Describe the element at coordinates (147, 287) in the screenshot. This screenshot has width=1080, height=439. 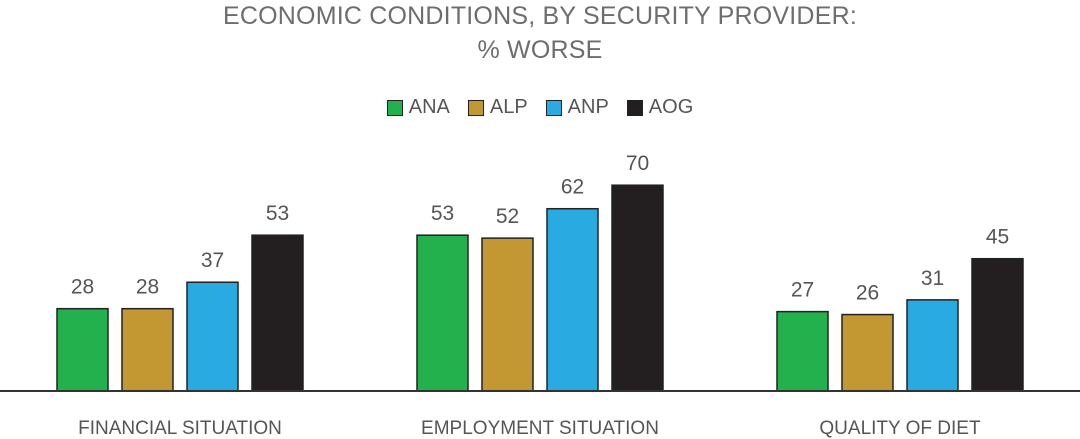
I see `data-label-alp-0: 28` at that location.